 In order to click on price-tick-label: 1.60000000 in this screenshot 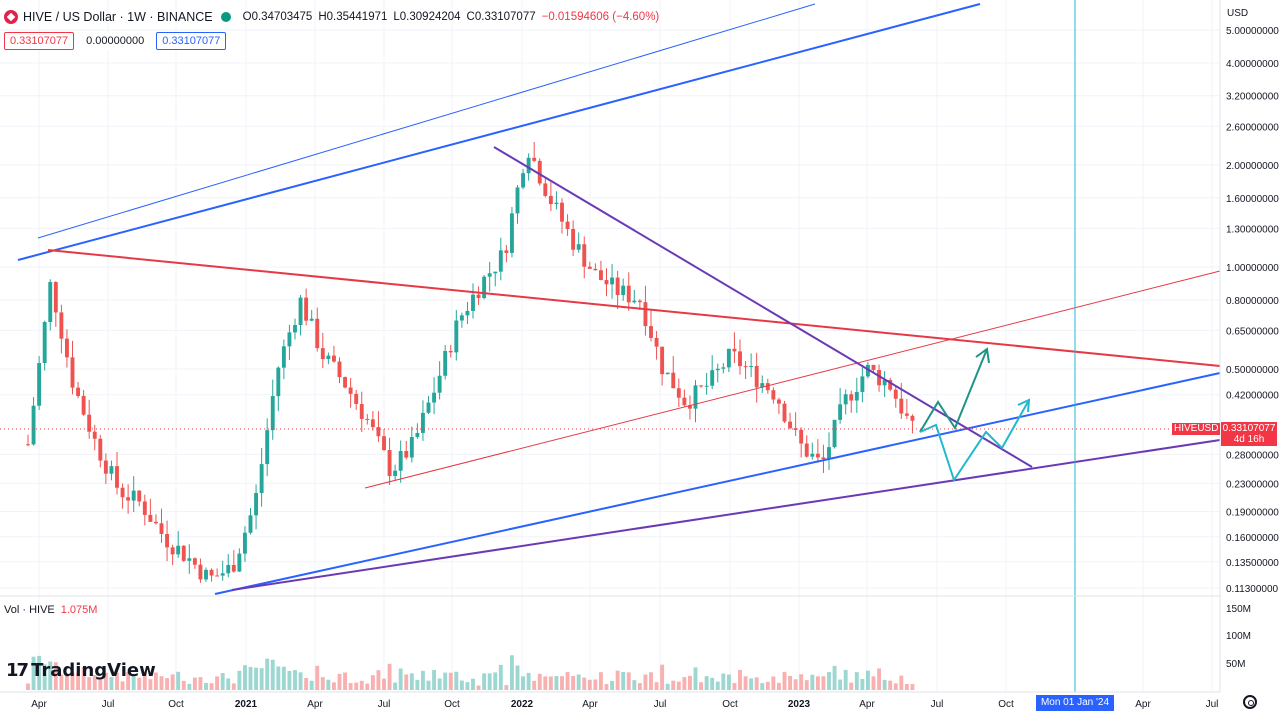, I will do `click(1252, 199)`.